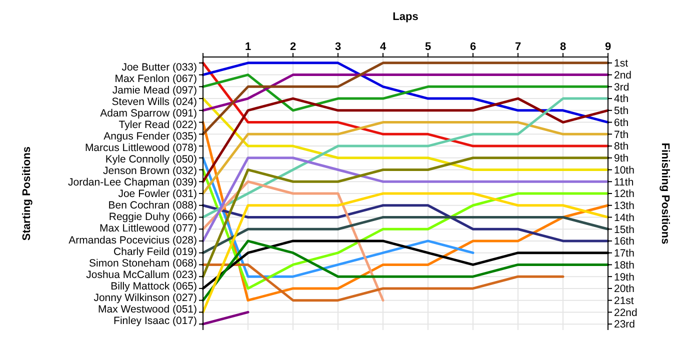 The height and width of the screenshot is (345, 700). Describe the element at coordinates (624, 194) in the screenshot. I see `y-tick-label: 12th` at that location.